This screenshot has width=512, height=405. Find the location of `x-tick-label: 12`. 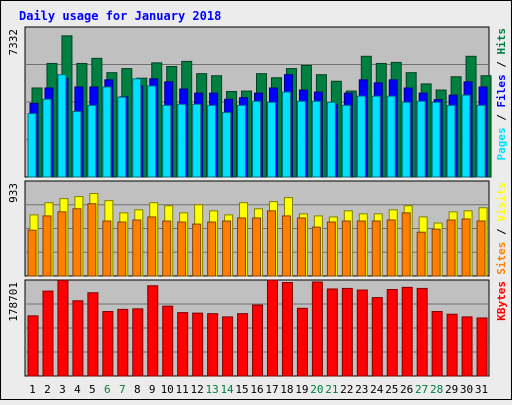

x-tick-label: 12 is located at coordinates (197, 389).